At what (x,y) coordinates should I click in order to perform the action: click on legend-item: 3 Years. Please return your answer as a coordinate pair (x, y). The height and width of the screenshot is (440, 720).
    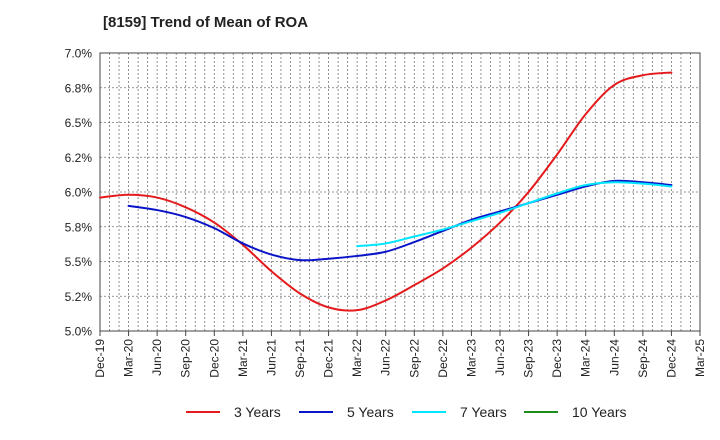
    Looking at the image, I should click on (233, 412).